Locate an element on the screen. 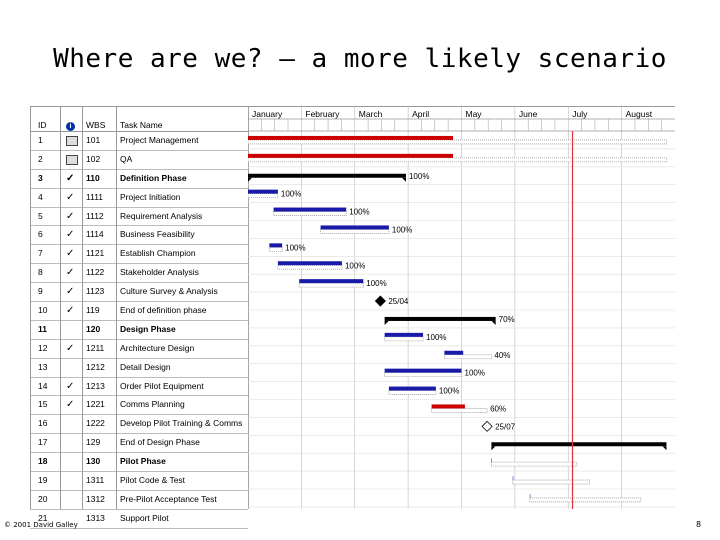 The width and height of the screenshot is (720, 540). task-id: 21 is located at coordinates (43, 517).